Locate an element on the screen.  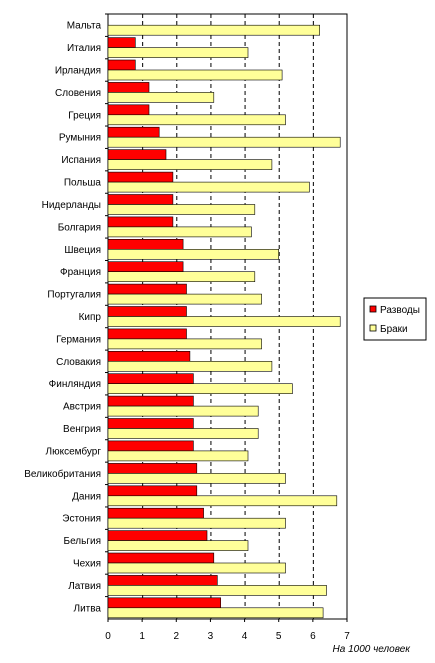
category-label: Испания is located at coordinates (81, 160).